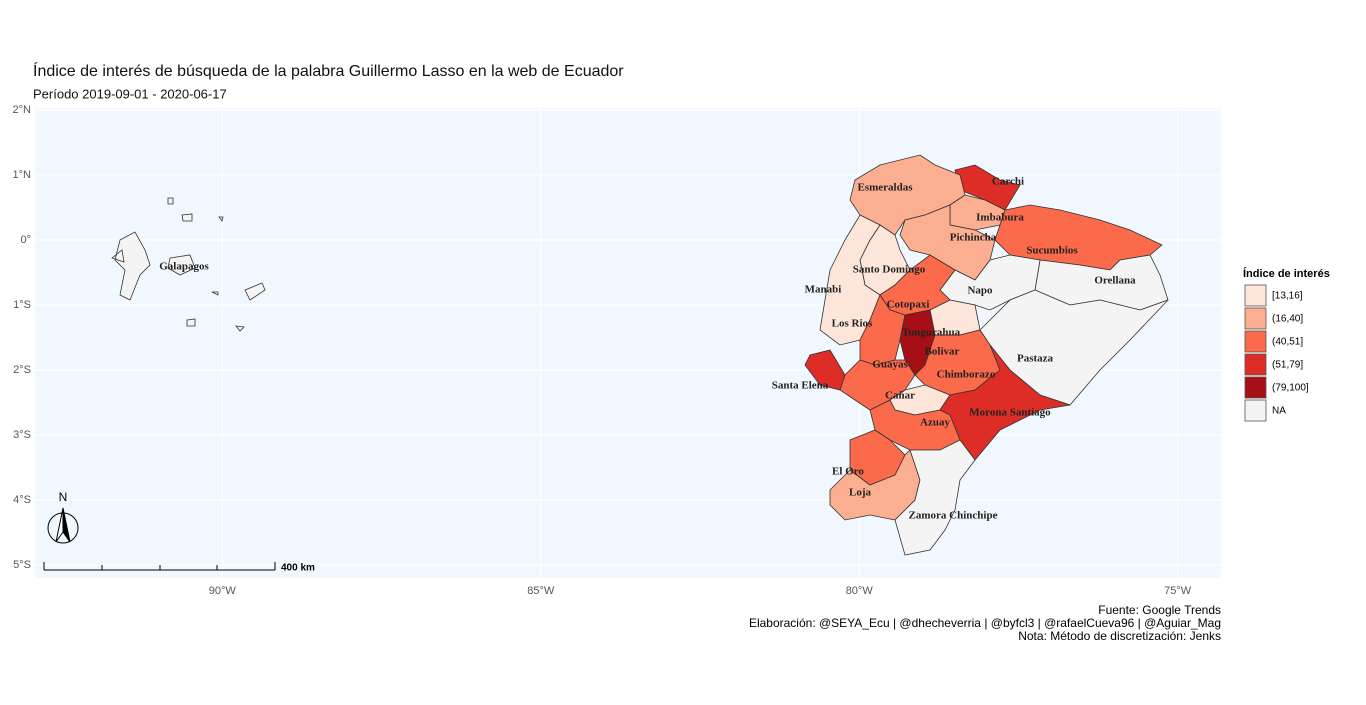 The width and height of the screenshot is (1366, 705). I want to click on north-label: N, so click(63, 497).